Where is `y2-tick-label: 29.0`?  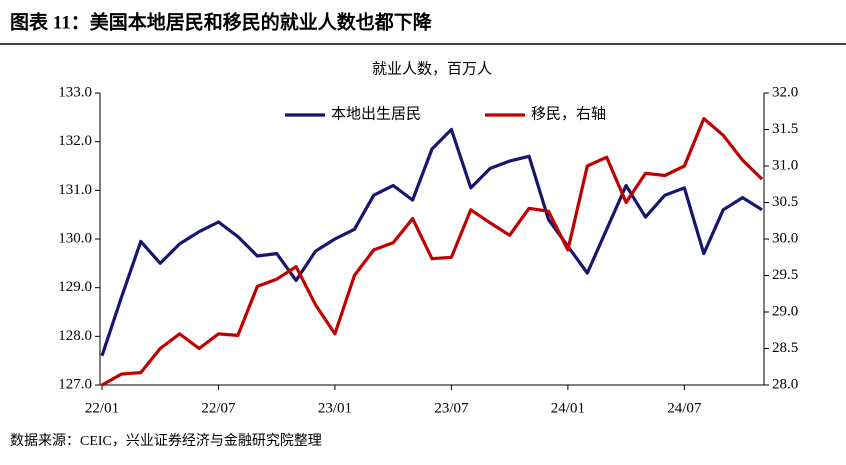
y2-tick-label: 29.0 is located at coordinates (785, 311).